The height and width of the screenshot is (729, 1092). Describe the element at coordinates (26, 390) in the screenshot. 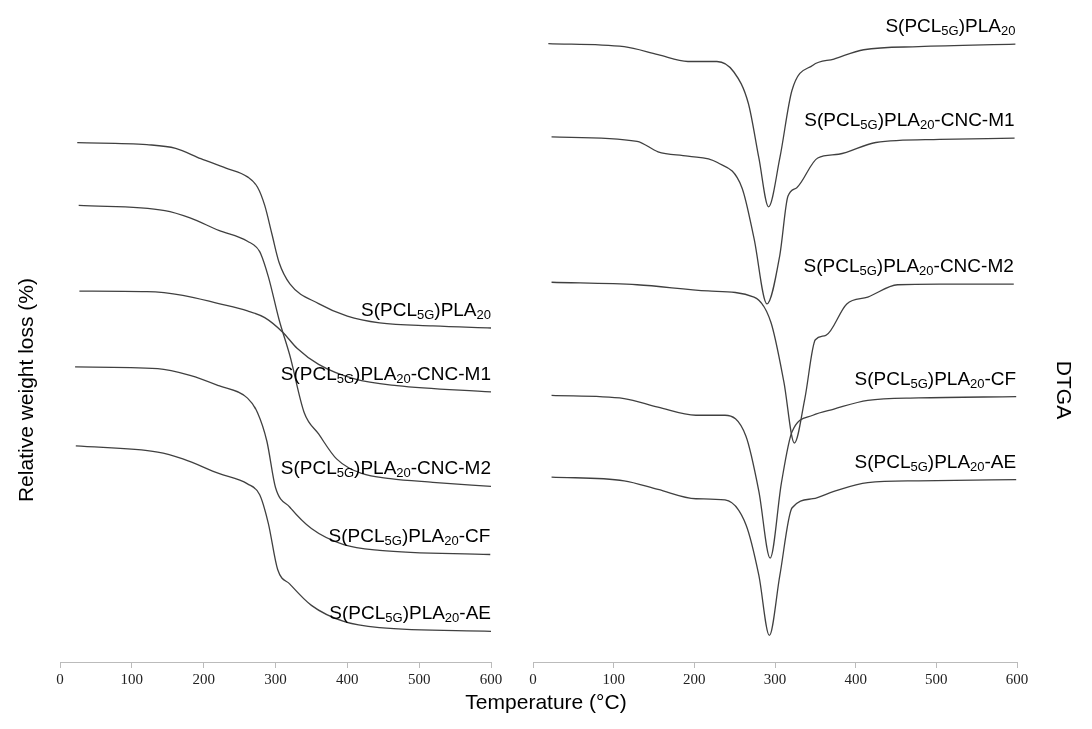

I see `y-axis-title: Relative weight loss (%)` at that location.